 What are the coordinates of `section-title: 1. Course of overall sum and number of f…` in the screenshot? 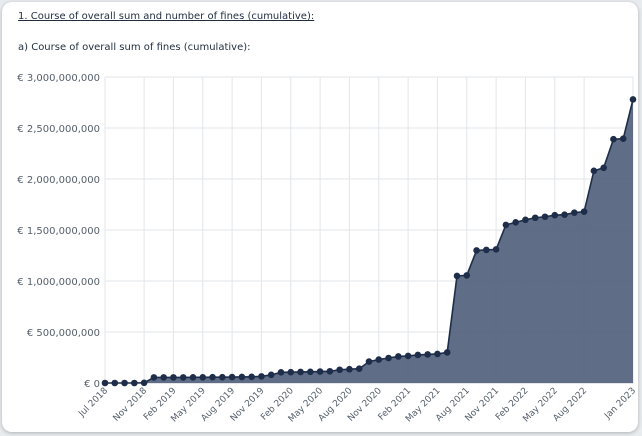 It's located at (166, 16).